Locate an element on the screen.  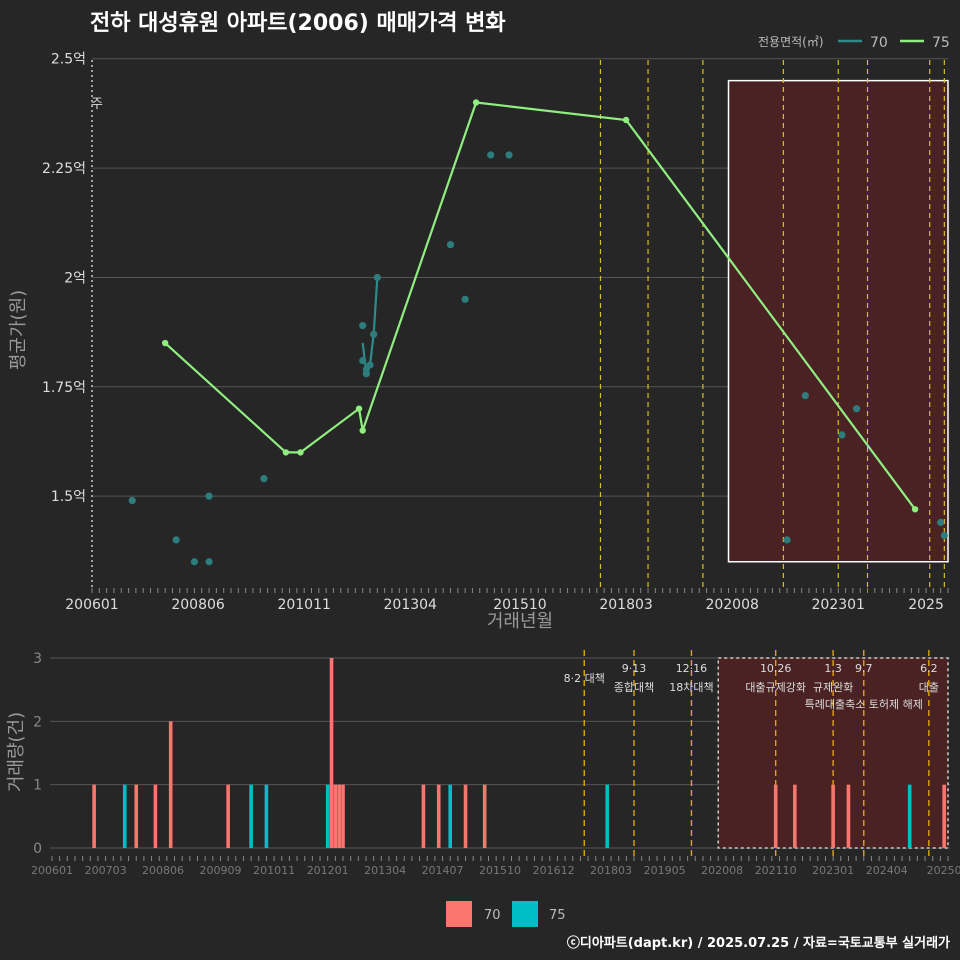
x-tick-label: 202301 is located at coordinates (838, 605).